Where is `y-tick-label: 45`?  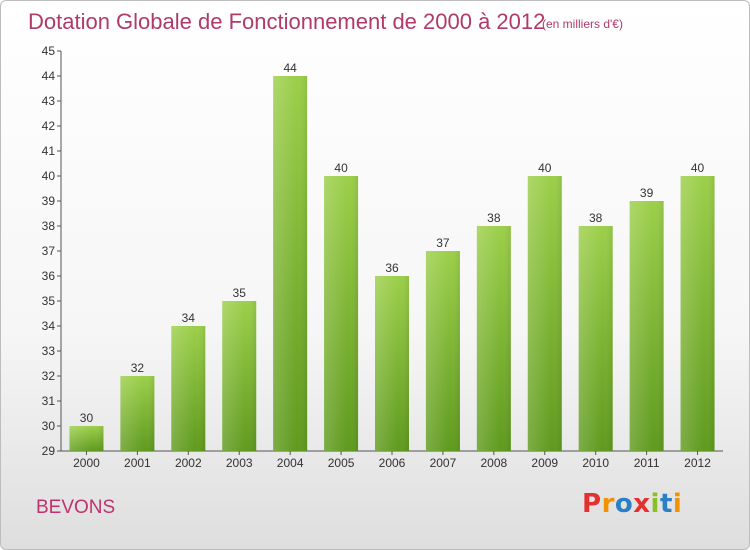
y-tick-label: 45 is located at coordinates (49, 51).